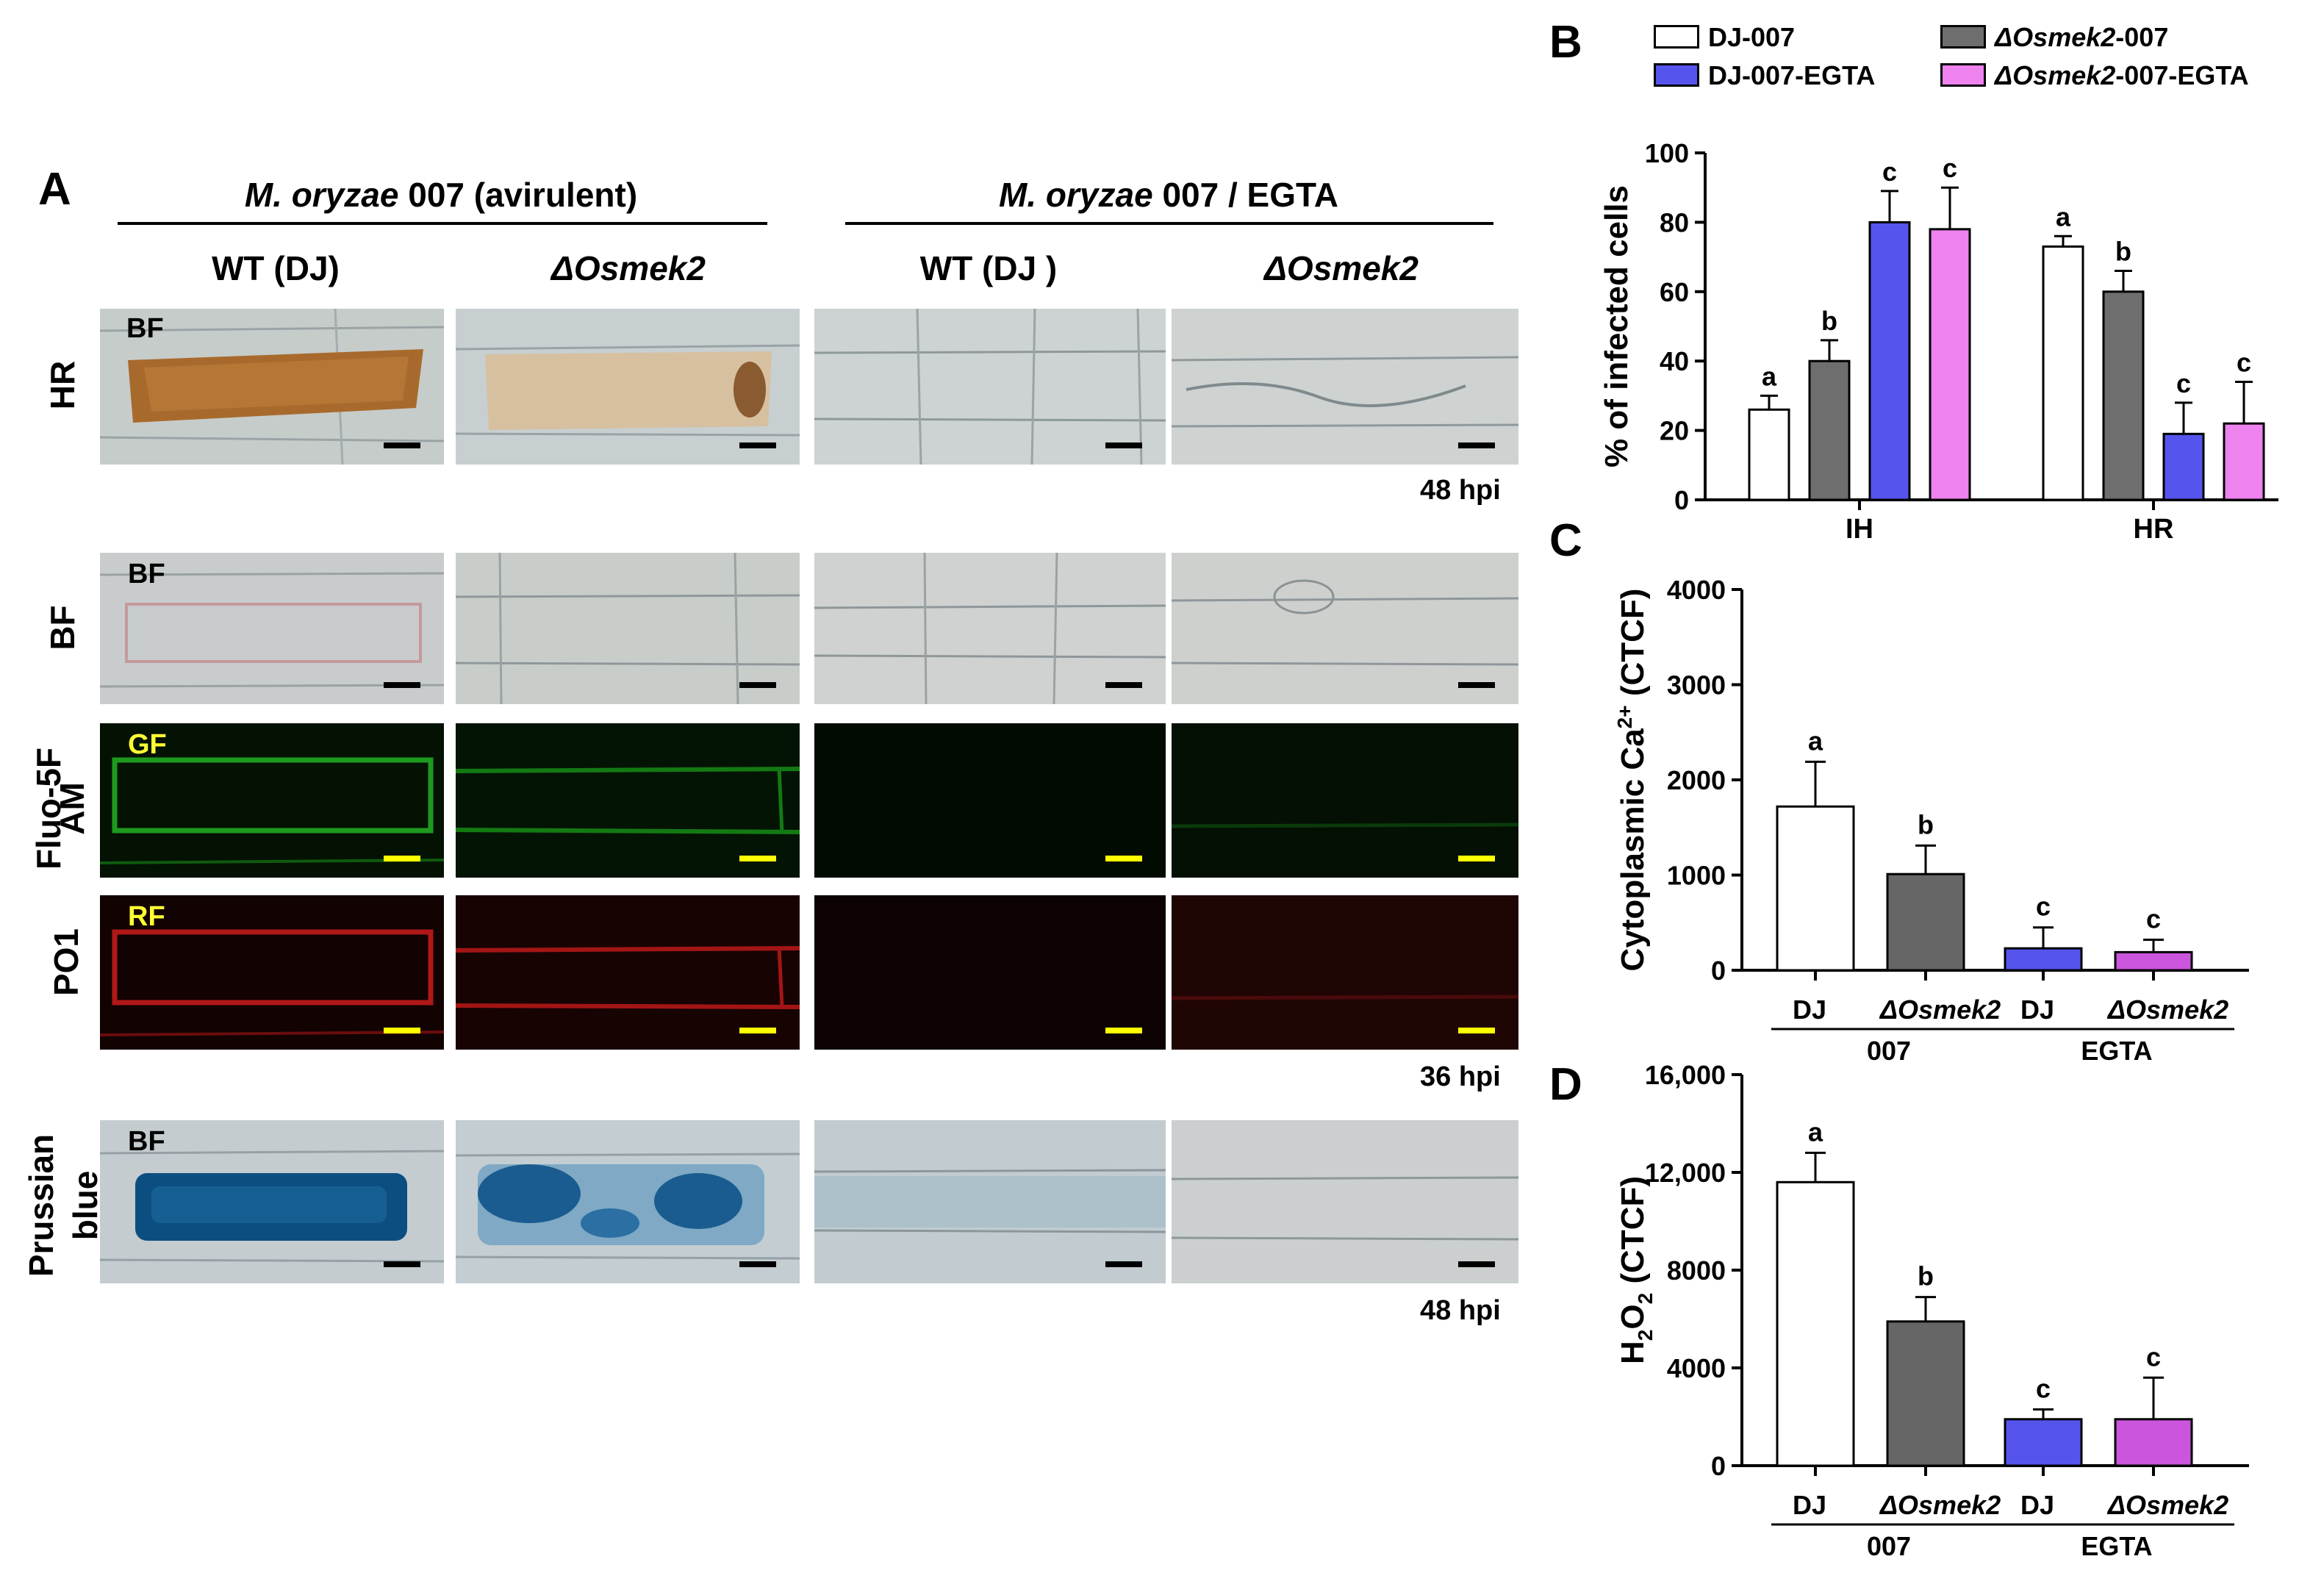  Describe the element at coordinates (1696, 780) in the screenshot. I see `y-tick-label: 2000` at that location.